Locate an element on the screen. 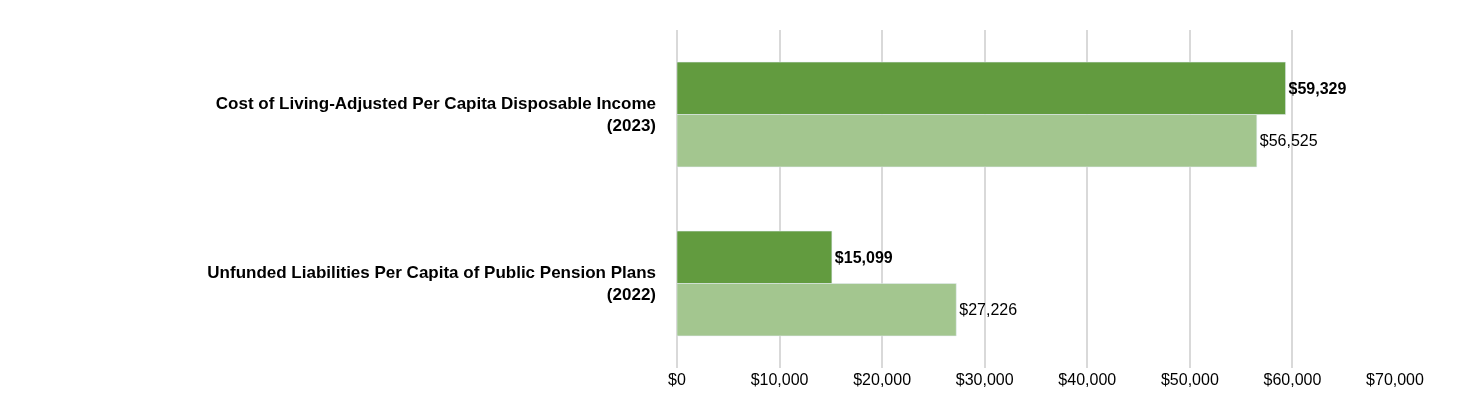  x-tick-label: $10,000 is located at coordinates (779, 379).